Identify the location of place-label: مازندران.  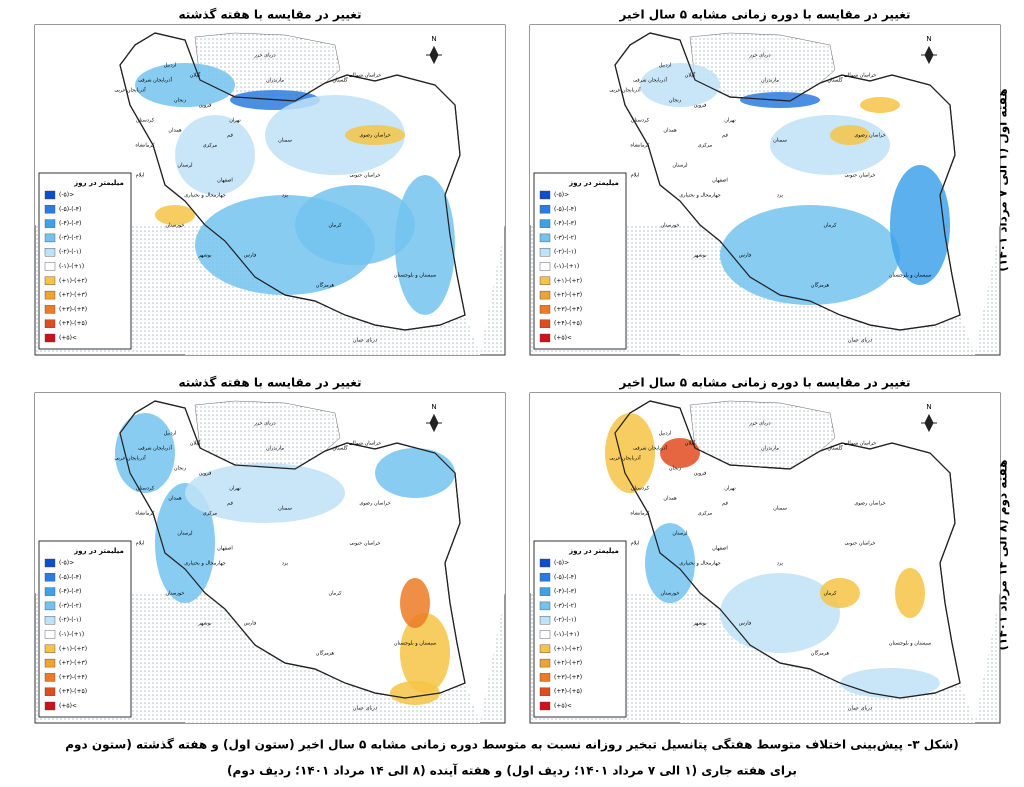
(770, 81).